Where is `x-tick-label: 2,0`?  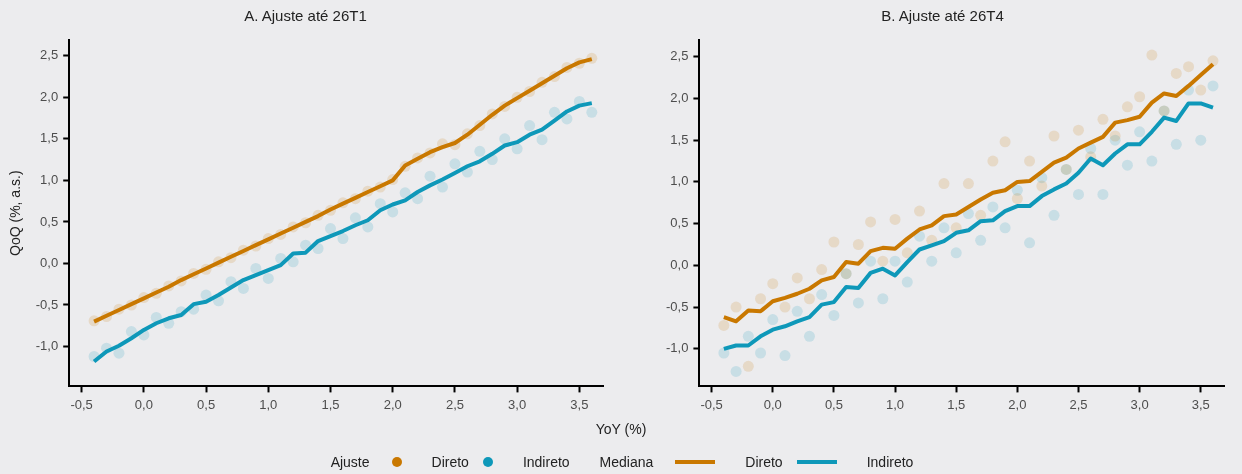 x-tick-label: 2,0 is located at coordinates (392, 404).